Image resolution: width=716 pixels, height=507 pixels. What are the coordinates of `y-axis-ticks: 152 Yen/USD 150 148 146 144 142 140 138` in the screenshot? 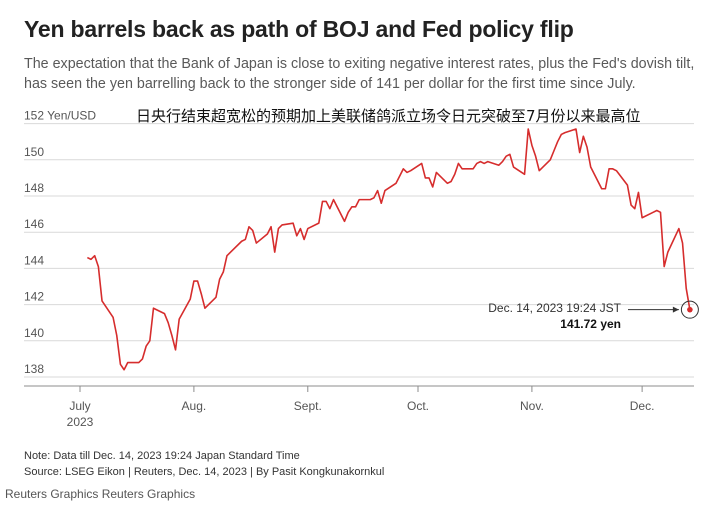 It's located at (60, 242).